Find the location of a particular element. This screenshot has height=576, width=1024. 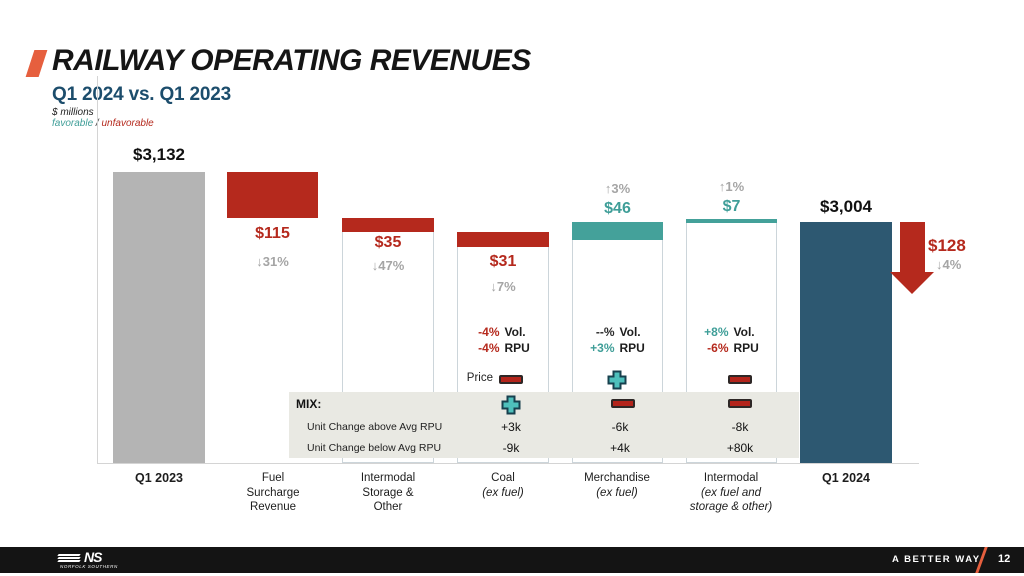

page-number: 12 is located at coordinates (1004, 559).